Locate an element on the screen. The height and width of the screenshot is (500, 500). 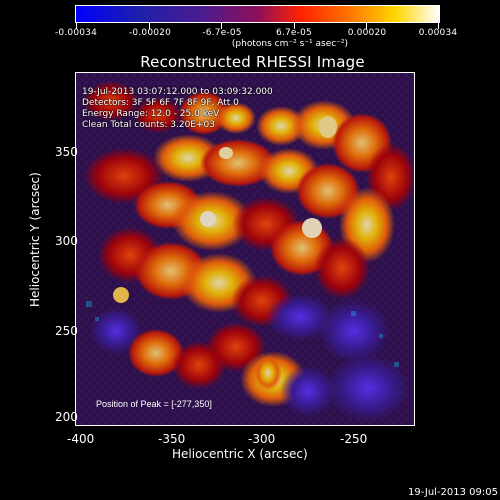
colorbar is located at coordinates (257, 17).